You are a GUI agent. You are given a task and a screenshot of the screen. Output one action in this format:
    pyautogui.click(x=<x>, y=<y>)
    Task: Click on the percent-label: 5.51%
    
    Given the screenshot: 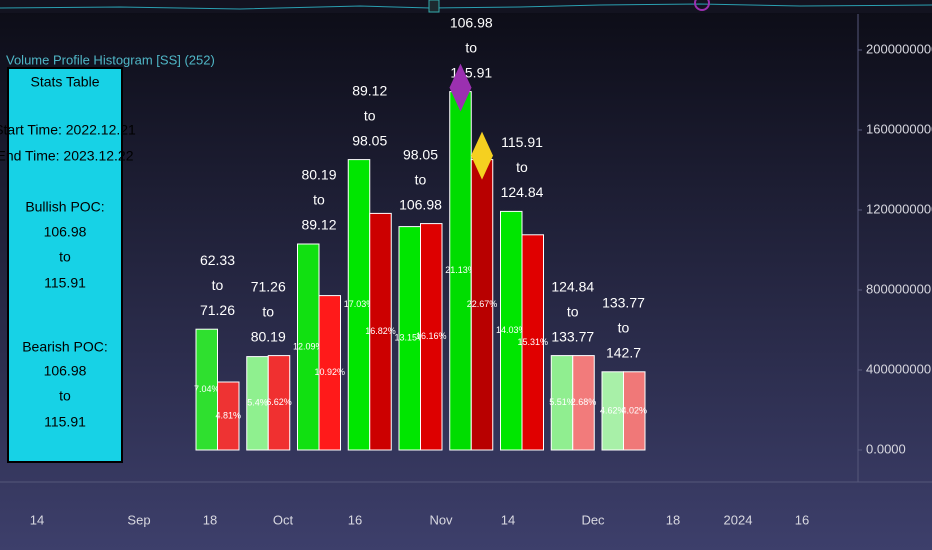 What is the action you would take?
    pyautogui.click(x=562, y=402)
    